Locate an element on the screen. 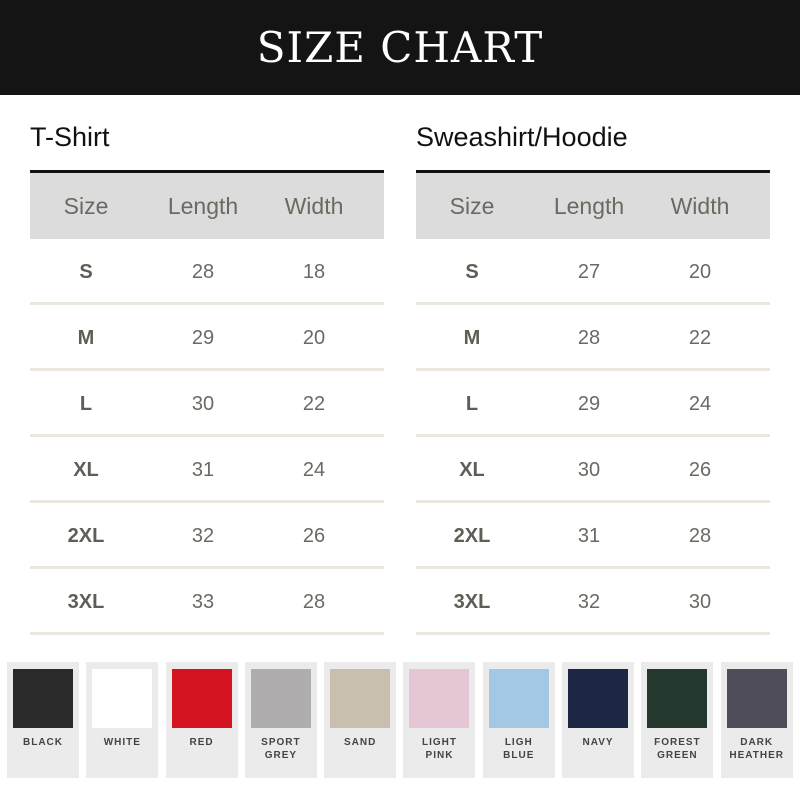 The image size is (800, 800). color-swatch: WHITE is located at coordinates (122, 720).